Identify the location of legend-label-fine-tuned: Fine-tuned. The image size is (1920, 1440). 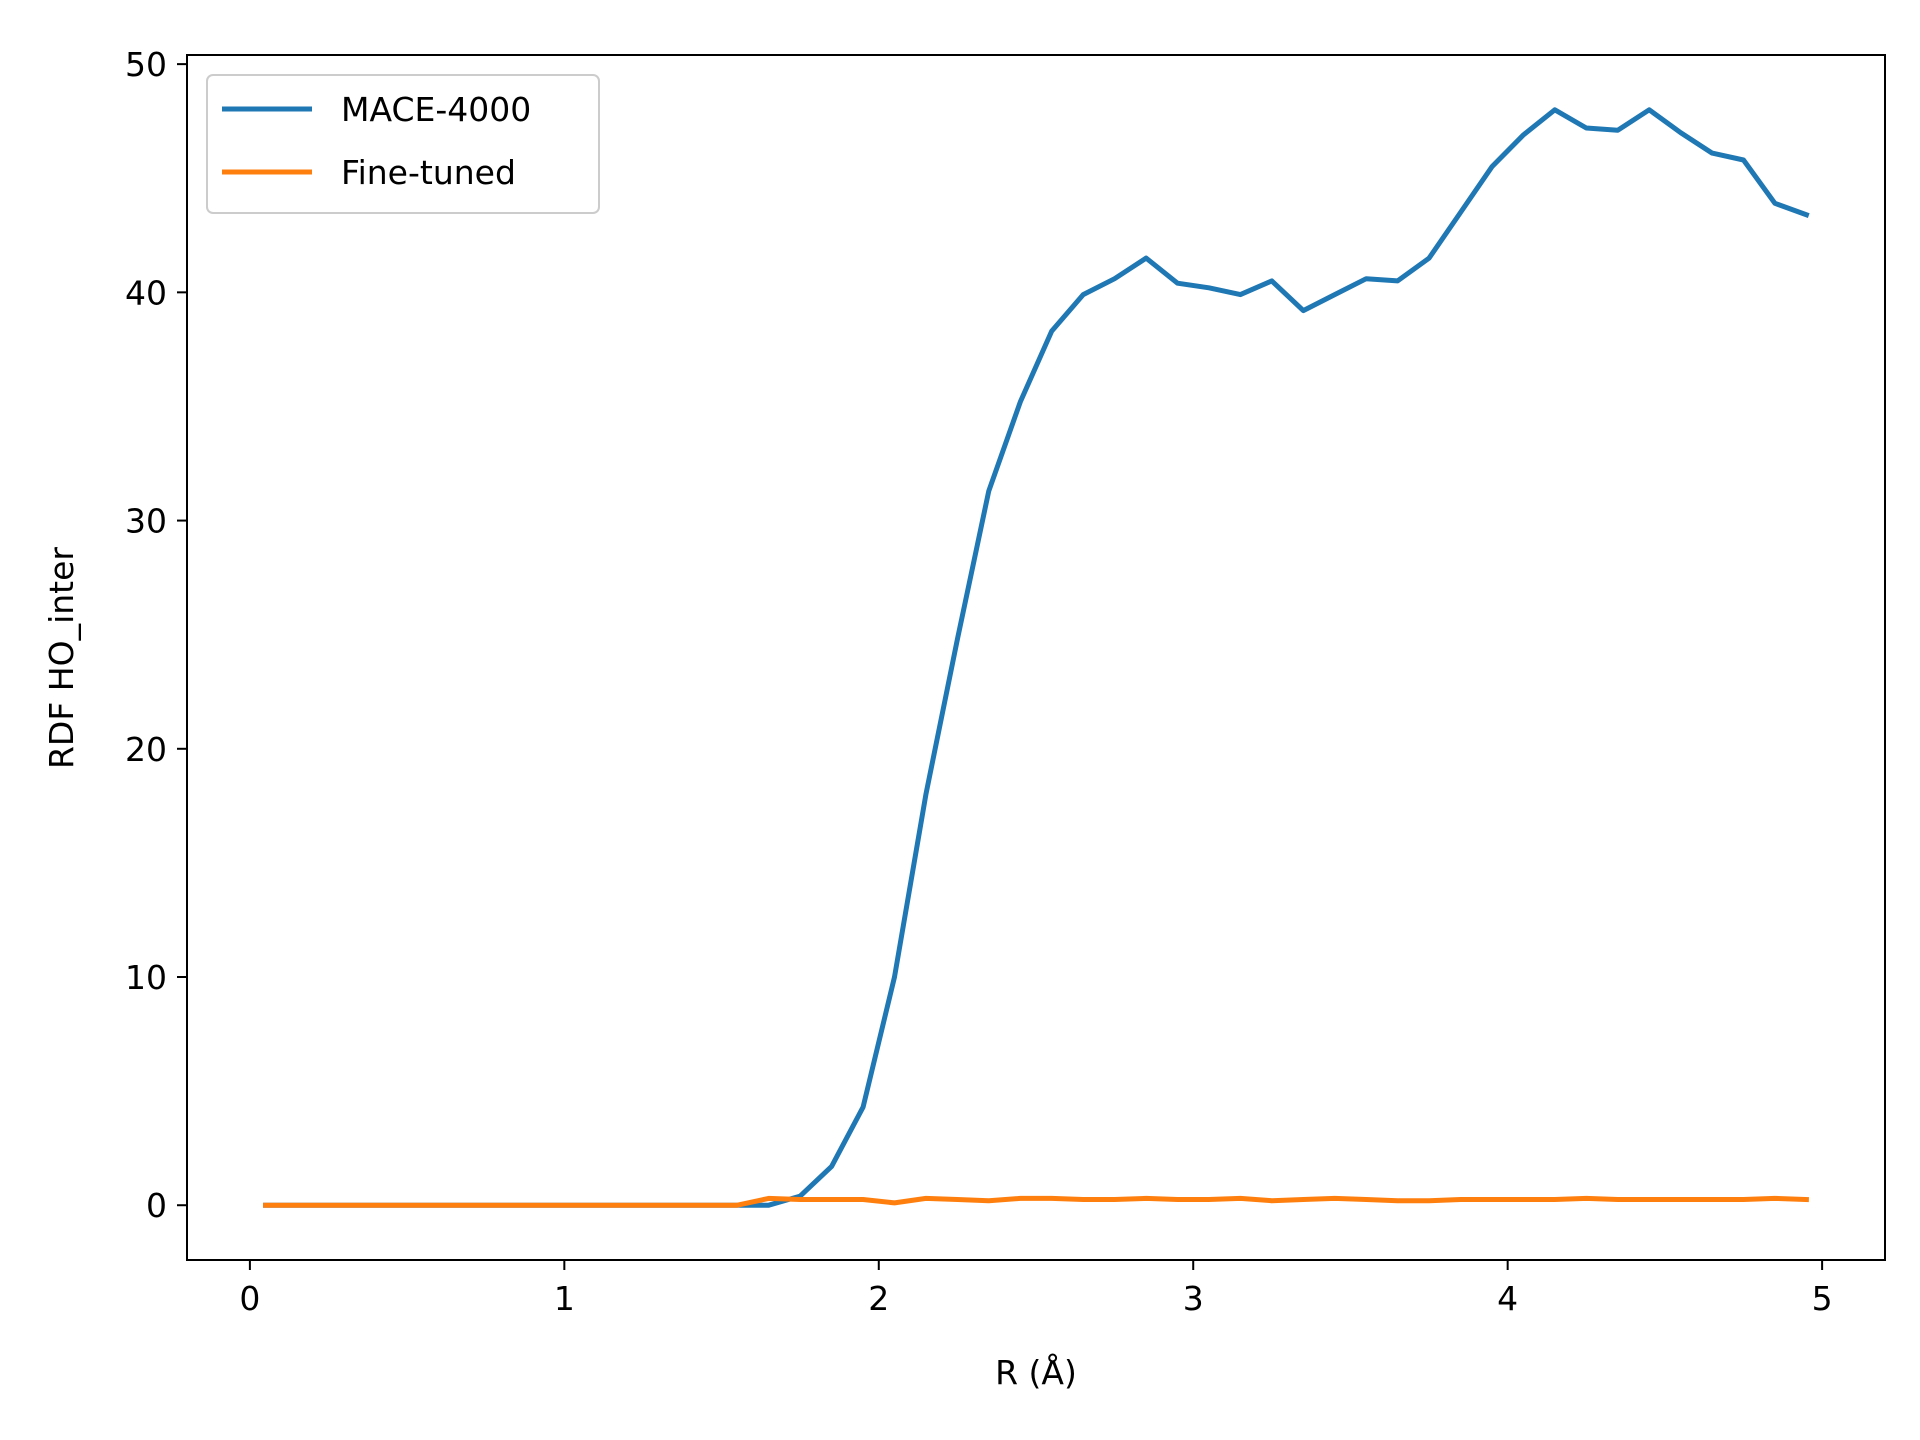
(428, 172).